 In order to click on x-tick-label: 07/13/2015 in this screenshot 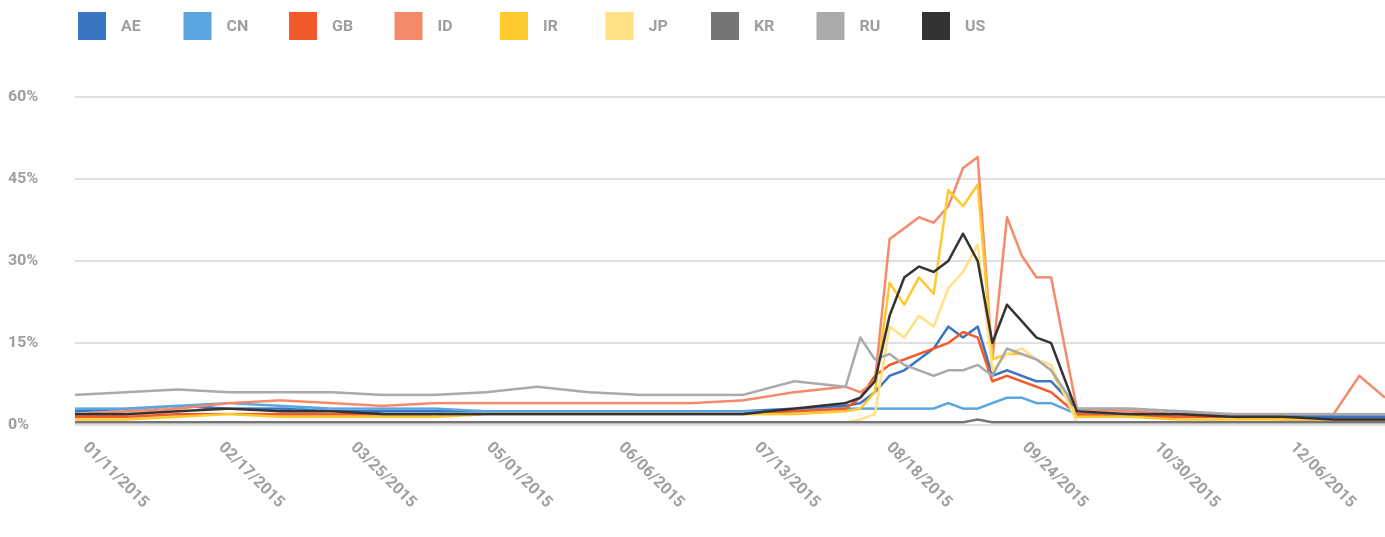, I will do `click(788, 474)`.